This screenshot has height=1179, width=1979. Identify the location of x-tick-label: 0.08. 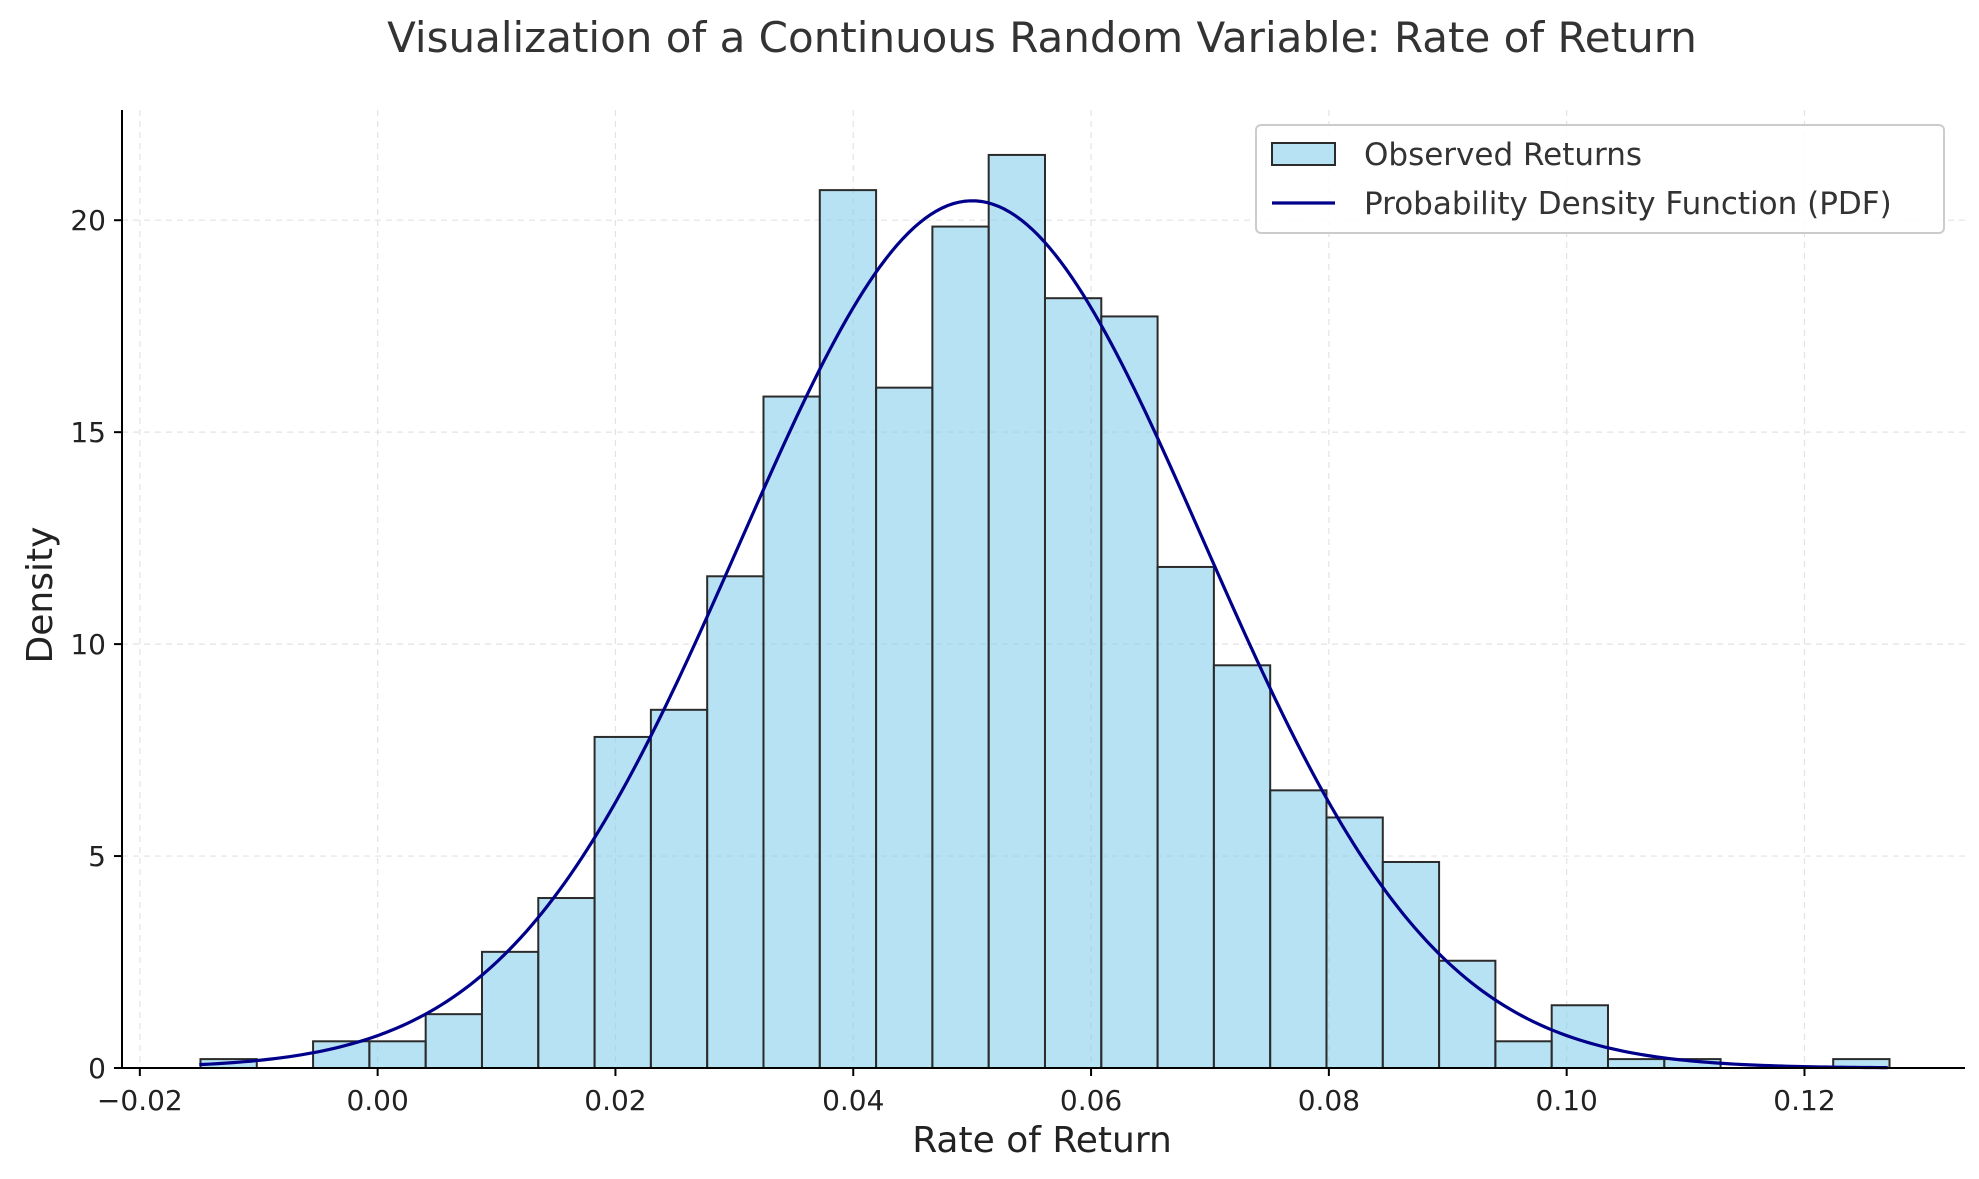
(1329, 1100).